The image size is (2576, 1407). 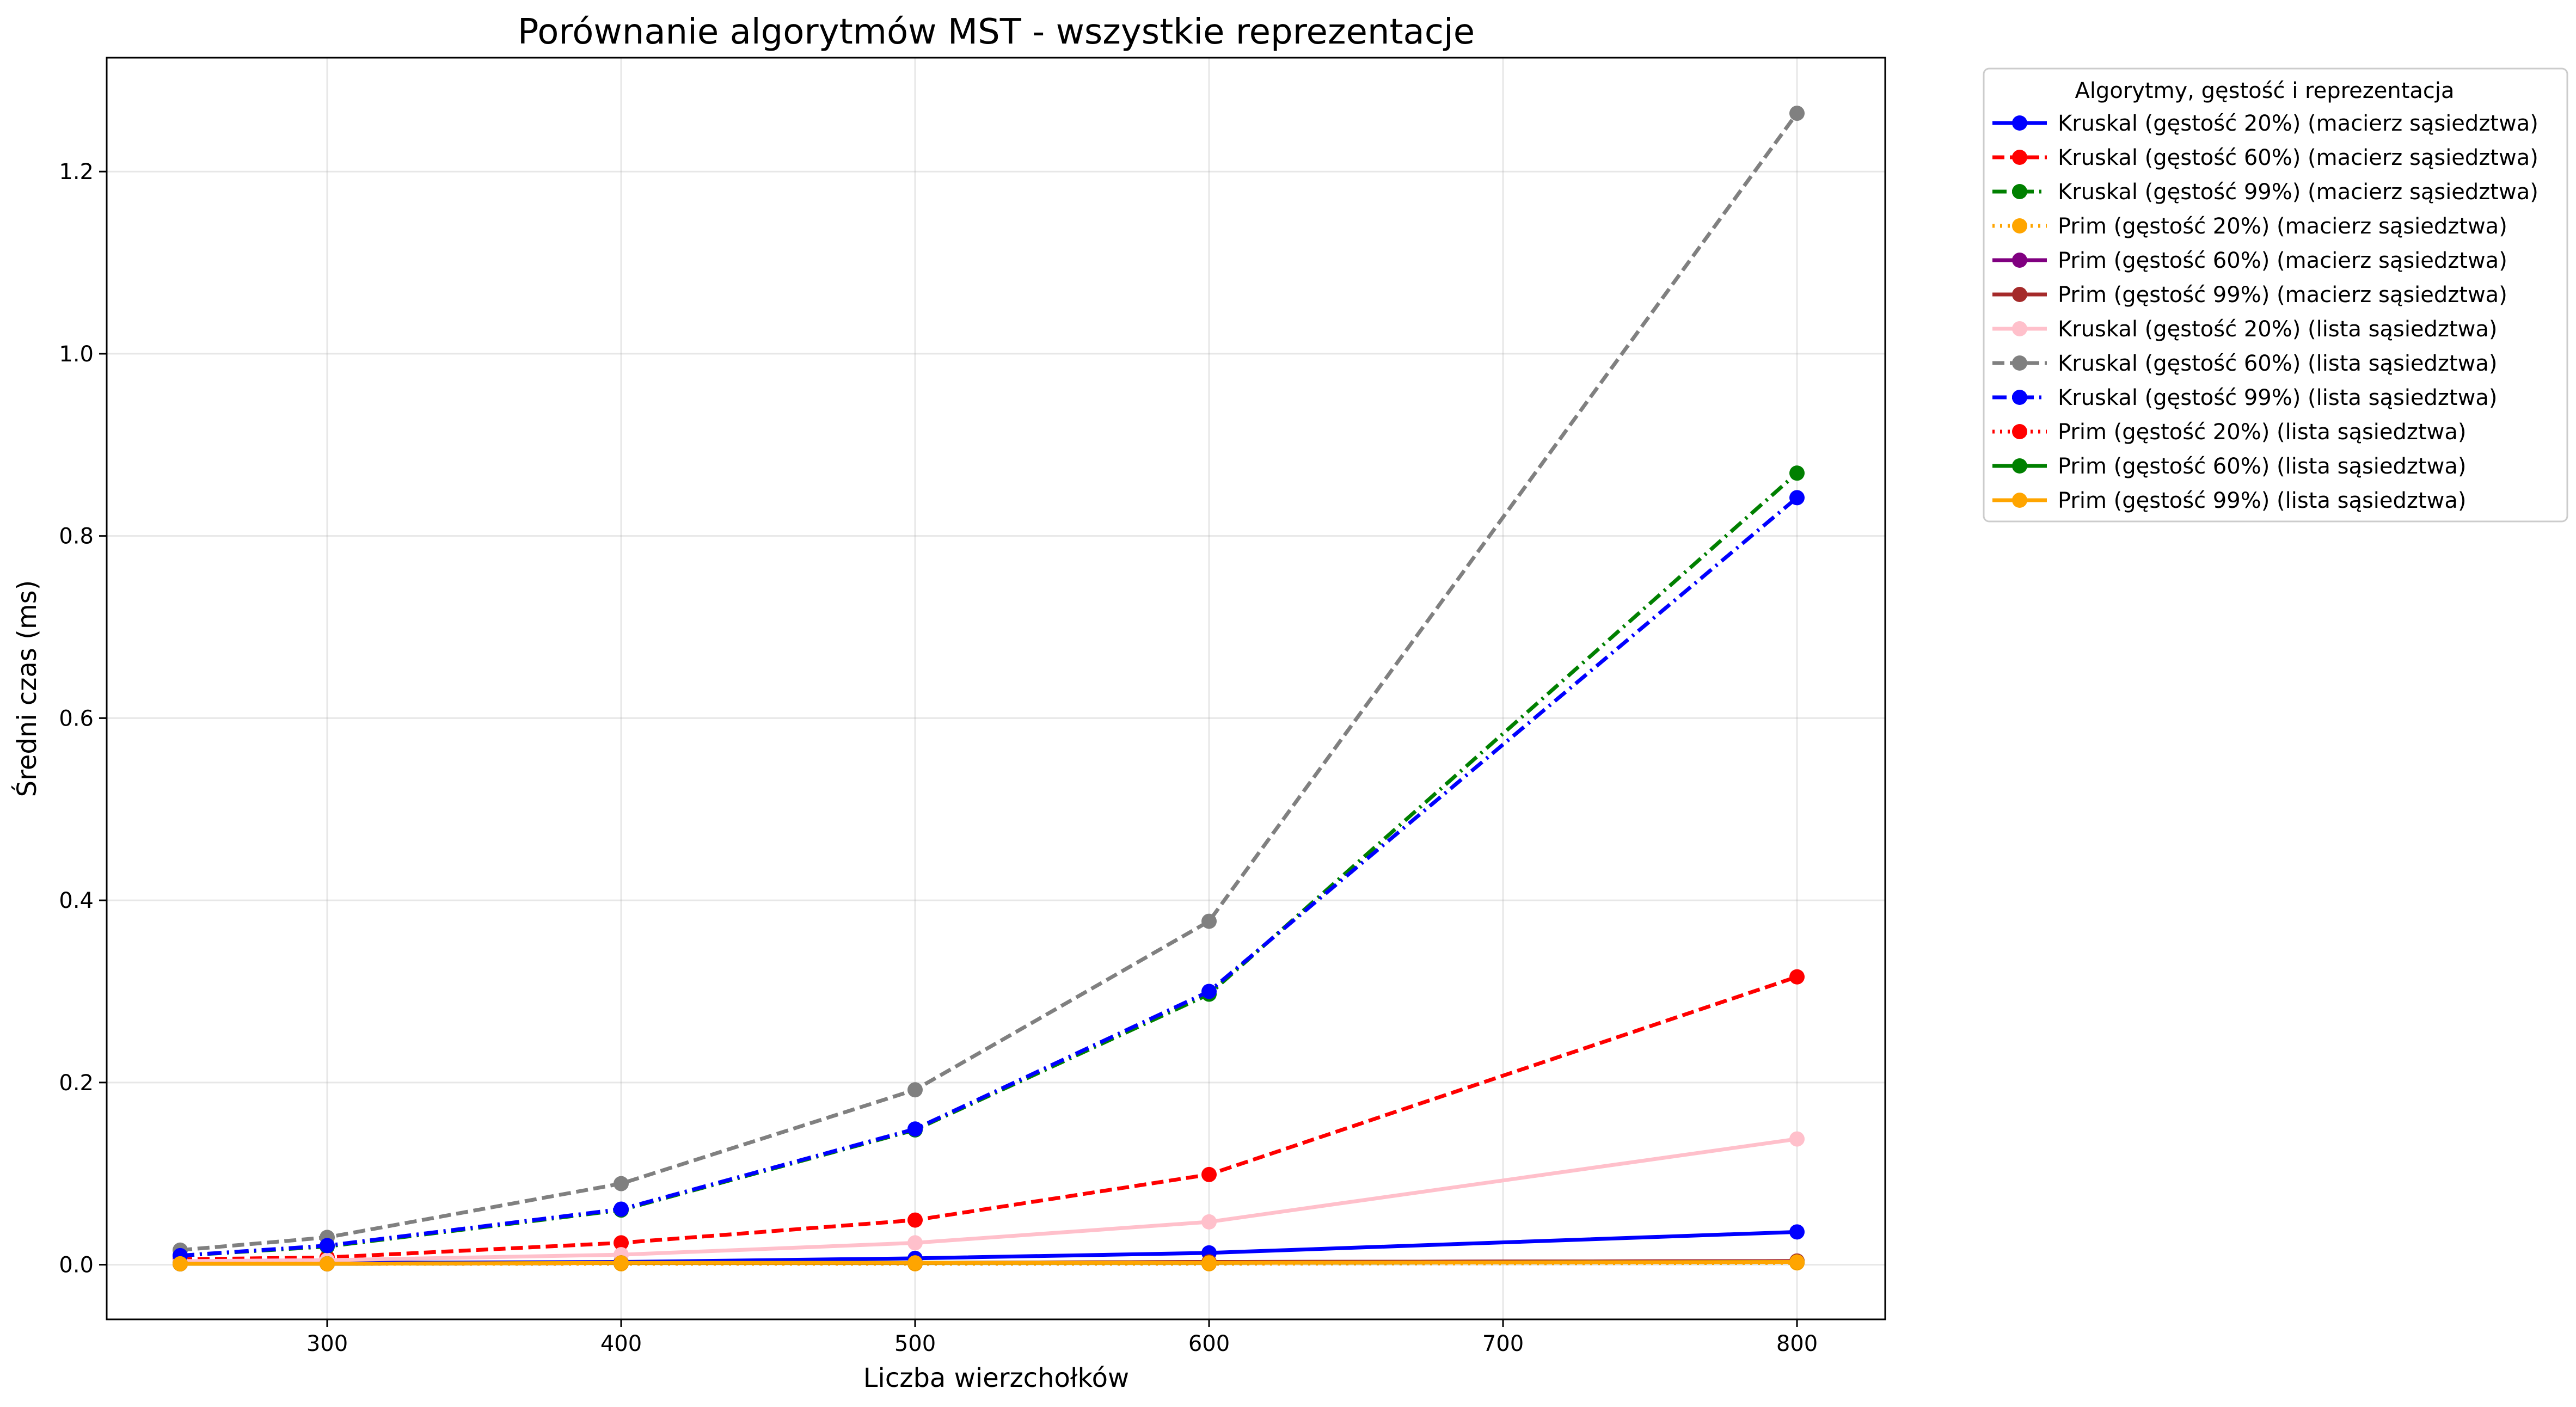 I want to click on x-tick-label: 600, so click(x=1209, y=1343).